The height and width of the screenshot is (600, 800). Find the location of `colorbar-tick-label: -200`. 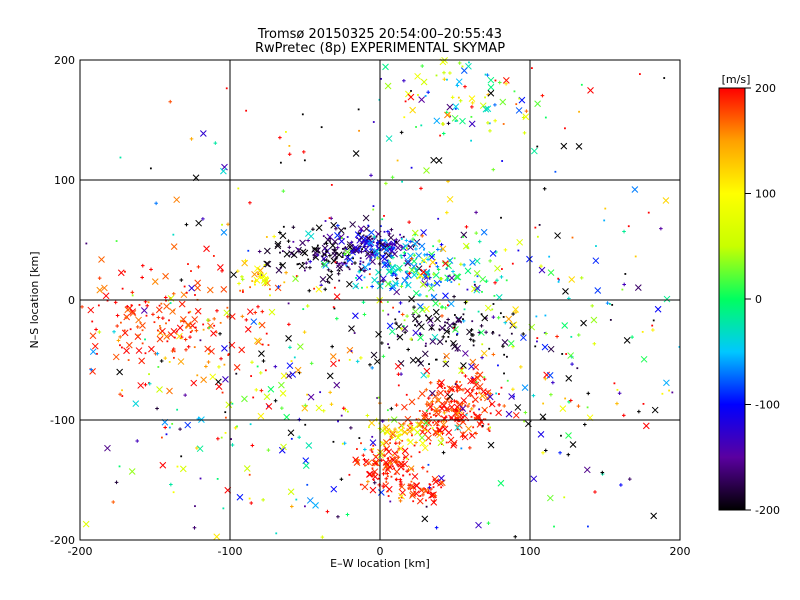

colorbar-tick-label: -200 is located at coordinates (767, 510).